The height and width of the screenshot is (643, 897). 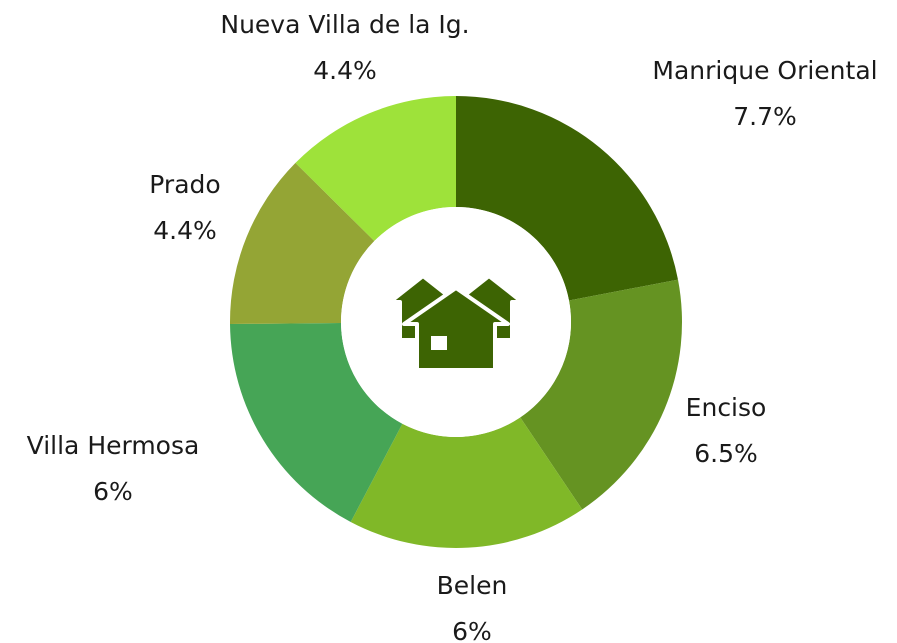 What do you see at coordinates (726, 407) in the screenshot?
I see `slice-label: Enciso` at bounding box center [726, 407].